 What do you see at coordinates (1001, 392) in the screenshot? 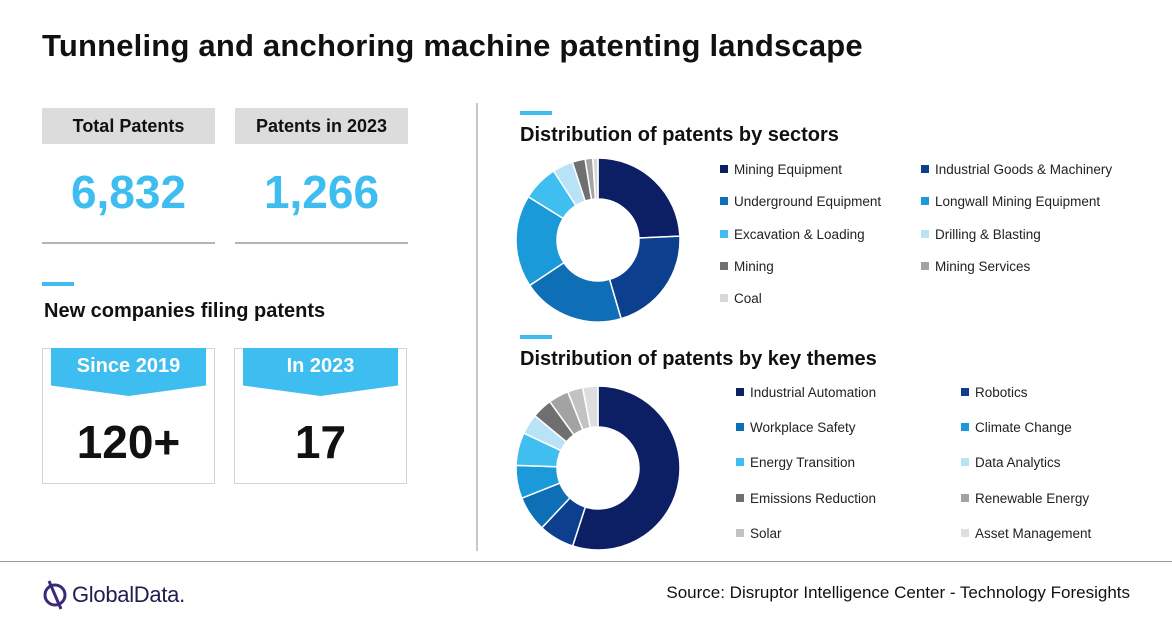
I see `legend-label: Robotics` at bounding box center [1001, 392].